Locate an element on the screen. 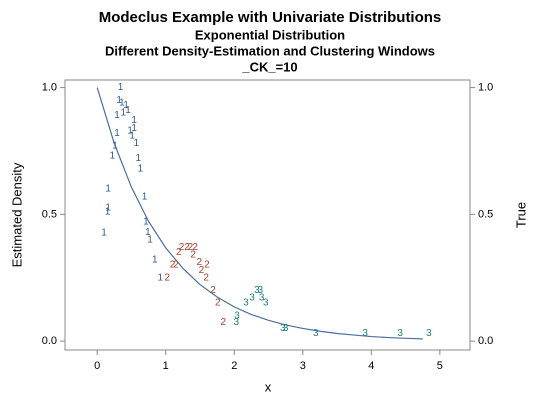 The image size is (540, 405). y-tick-label: 1.0 is located at coordinates (49, 88).